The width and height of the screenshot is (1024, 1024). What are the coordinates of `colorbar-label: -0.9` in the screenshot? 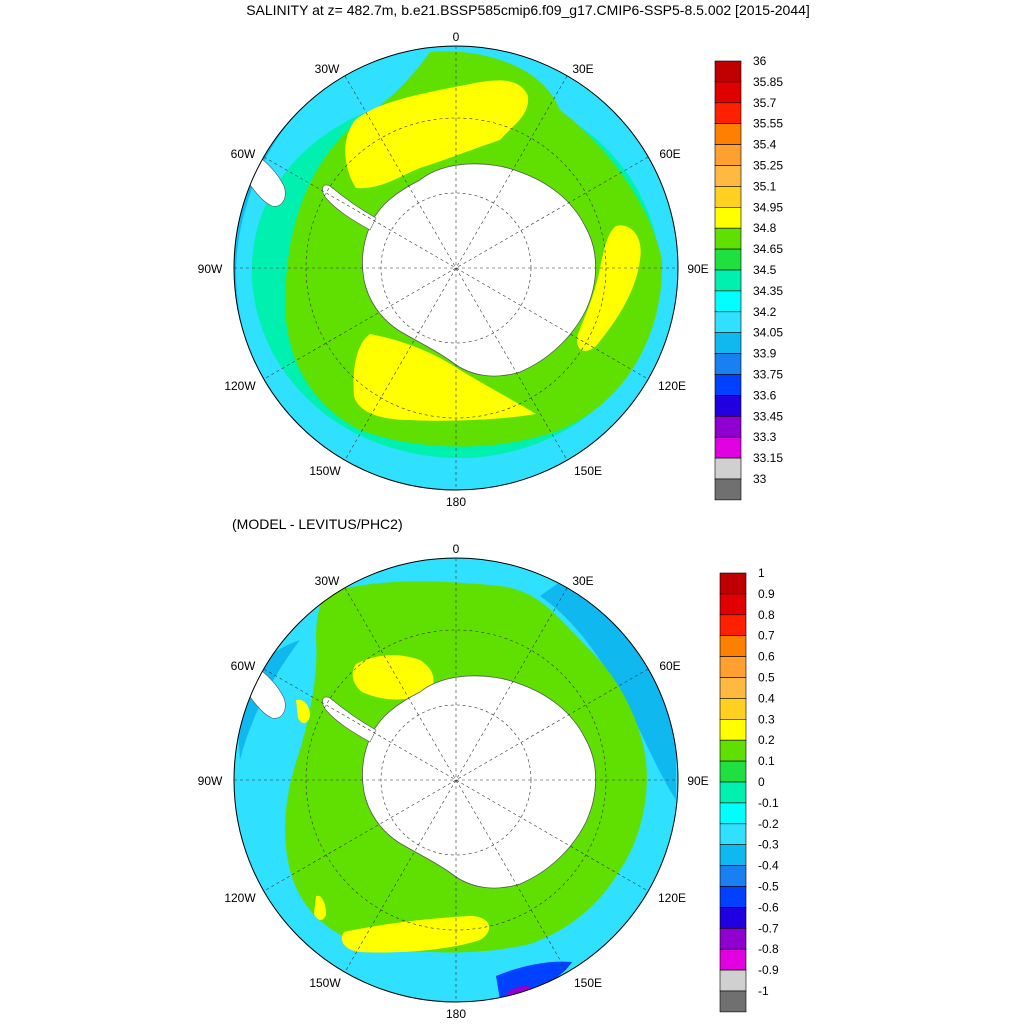 It's located at (768, 970).